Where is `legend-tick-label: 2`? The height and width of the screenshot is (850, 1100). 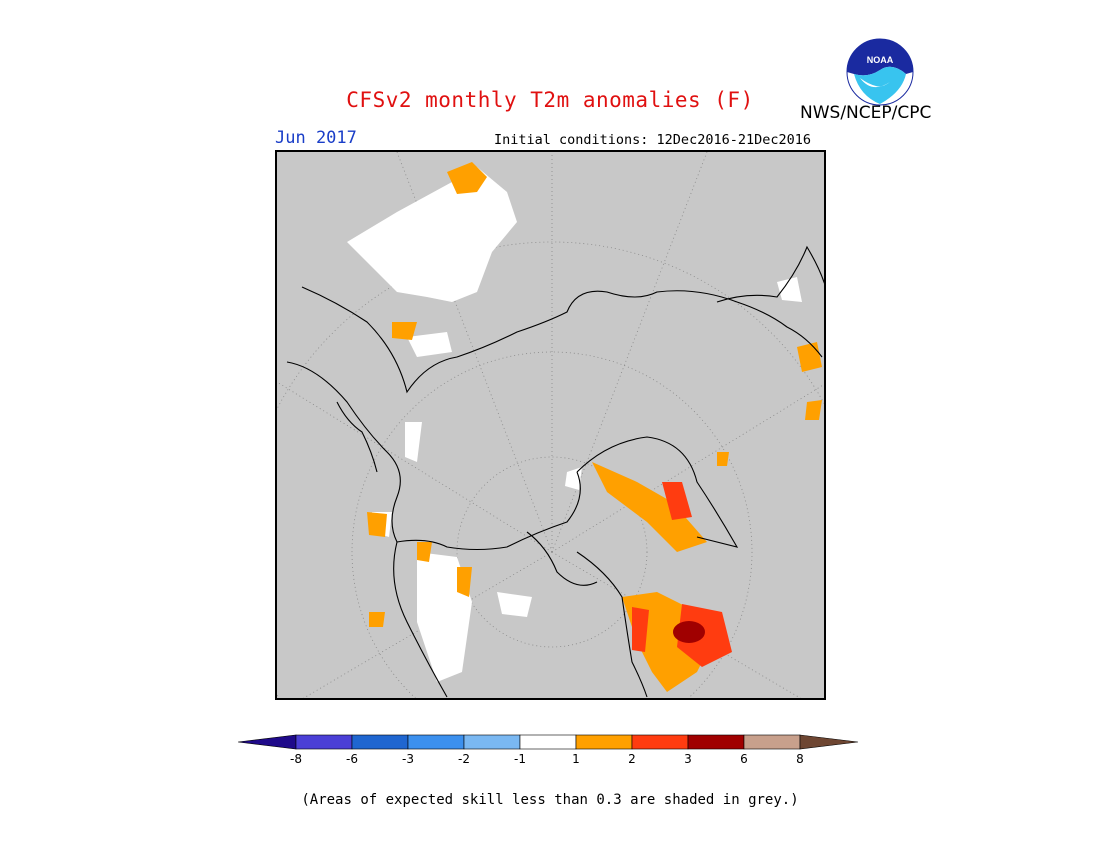 legend-tick-label: 2 is located at coordinates (632, 759).